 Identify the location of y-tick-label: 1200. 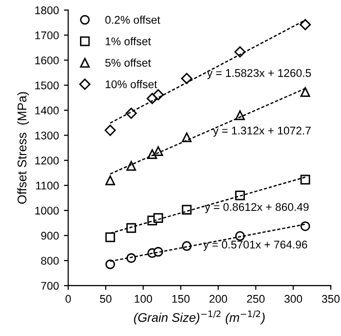
(47, 160).